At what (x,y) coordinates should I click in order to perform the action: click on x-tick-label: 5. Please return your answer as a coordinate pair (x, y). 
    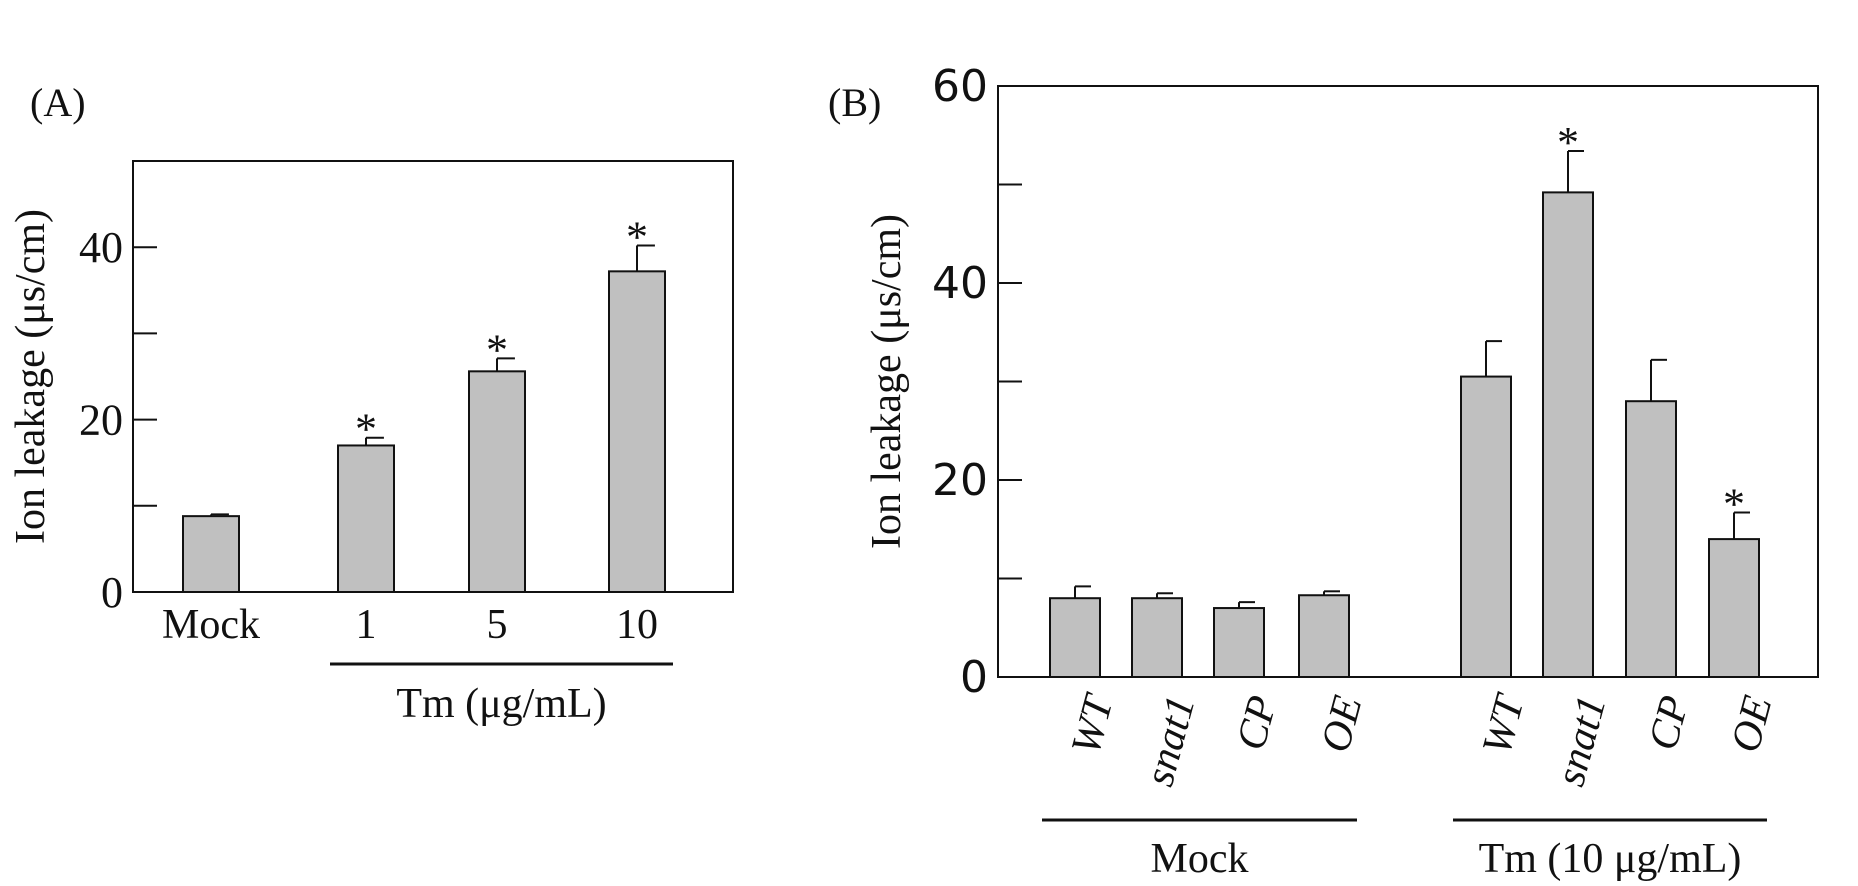
    Looking at the image, I should click on (497, 625).